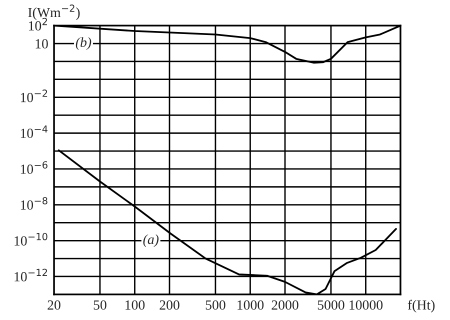 The image size is (450, 320). Describe the element at coordinates (135, 305) in the screenshot. I see `x-tick-label: 100` at that location.